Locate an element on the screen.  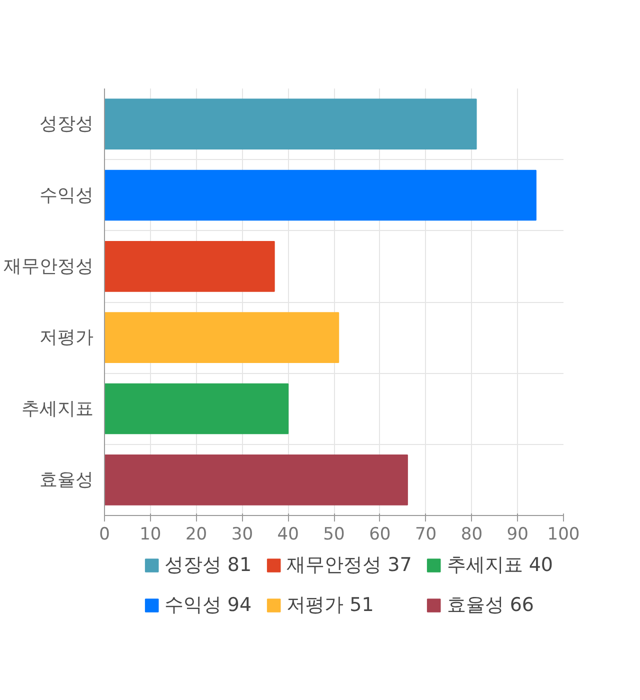
y-tick-label: 재무안정성 is located at coordinates (49, 266).